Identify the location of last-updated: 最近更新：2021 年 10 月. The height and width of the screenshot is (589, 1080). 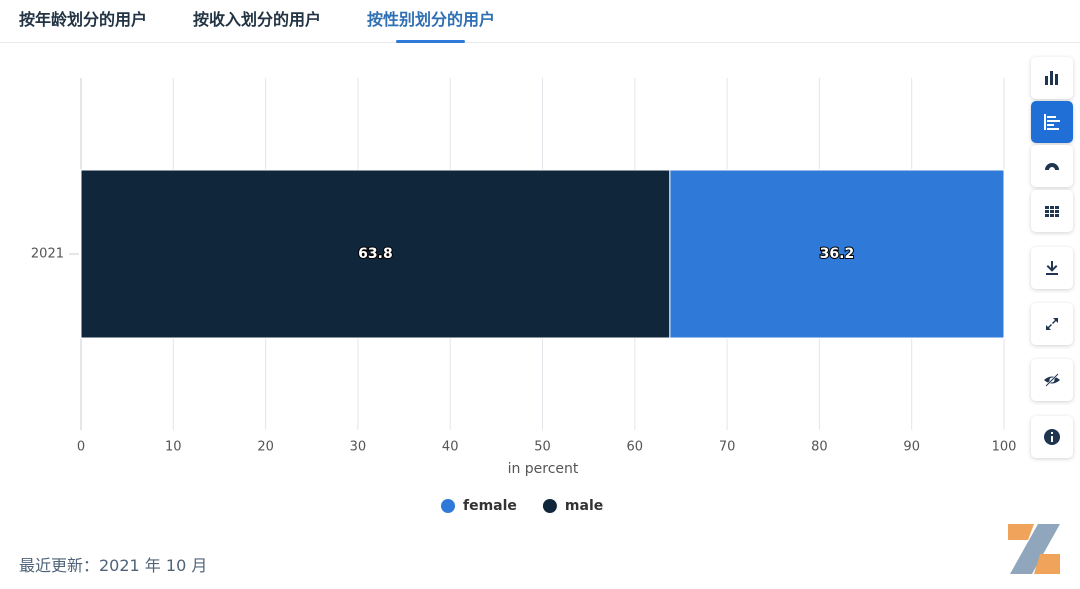
(113, 565).